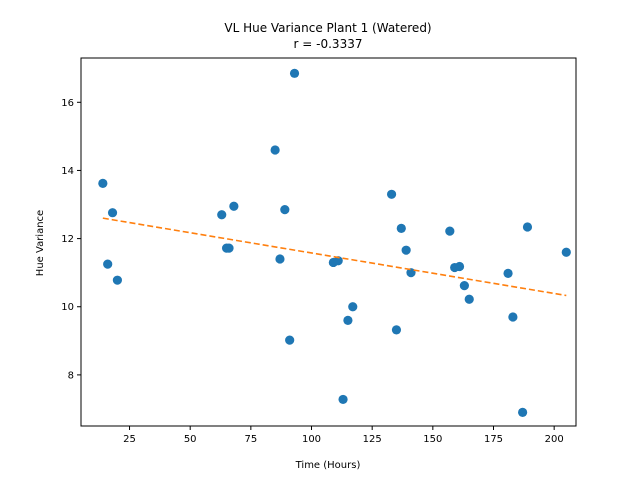 Image resolution: width=640 pixels, height=480 pixels. What do you see at coordinates (129, 439) in the screenshot?
I see `x-tick-label: 25` at bounding box center [129, 439].